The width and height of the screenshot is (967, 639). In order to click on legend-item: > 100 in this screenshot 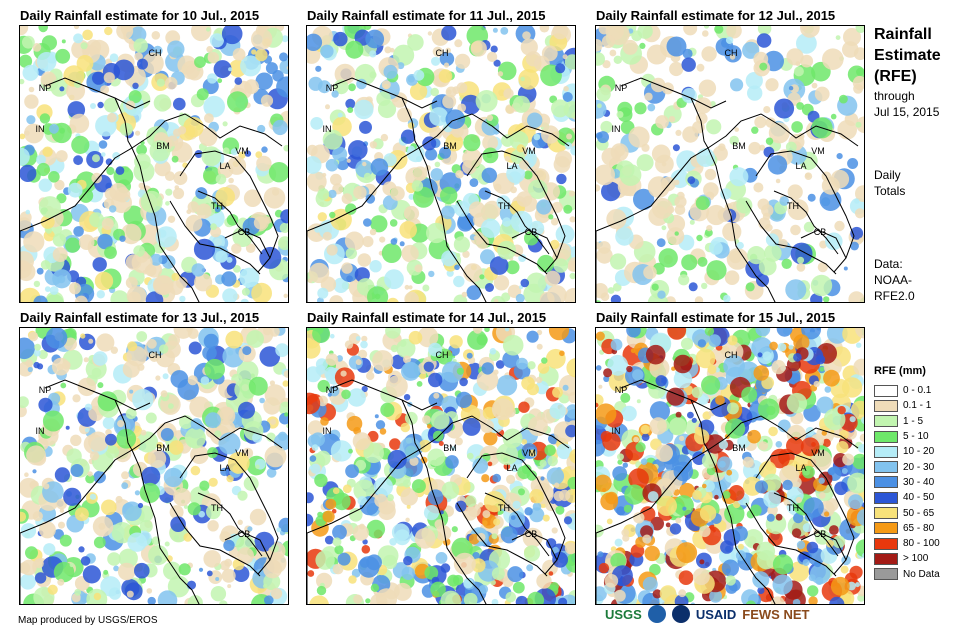, I will do `click(907, 558)`.